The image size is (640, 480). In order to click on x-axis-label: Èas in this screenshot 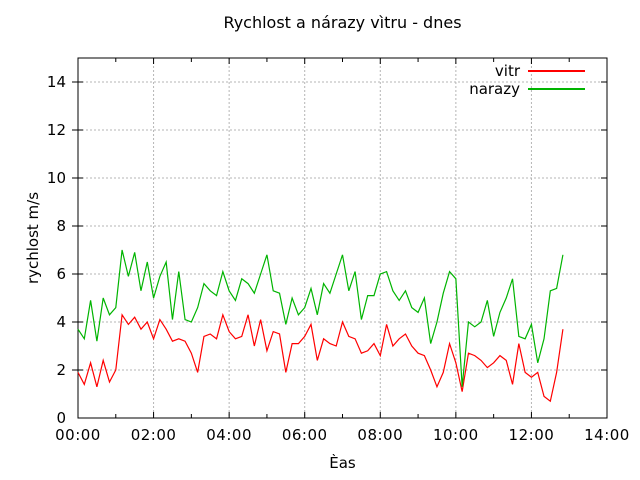, I will do `click(342, 463)`.